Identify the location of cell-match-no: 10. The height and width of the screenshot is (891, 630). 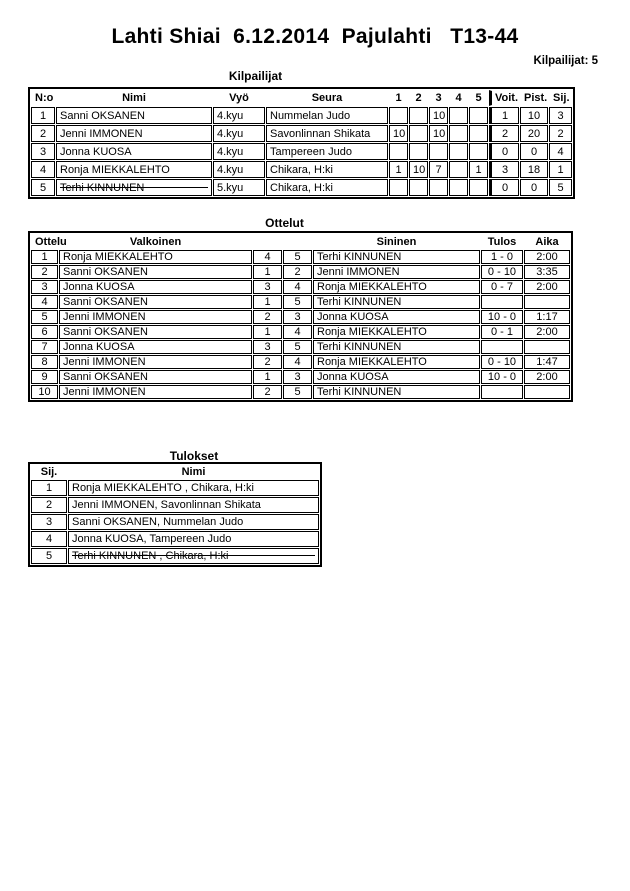
(44, 392).